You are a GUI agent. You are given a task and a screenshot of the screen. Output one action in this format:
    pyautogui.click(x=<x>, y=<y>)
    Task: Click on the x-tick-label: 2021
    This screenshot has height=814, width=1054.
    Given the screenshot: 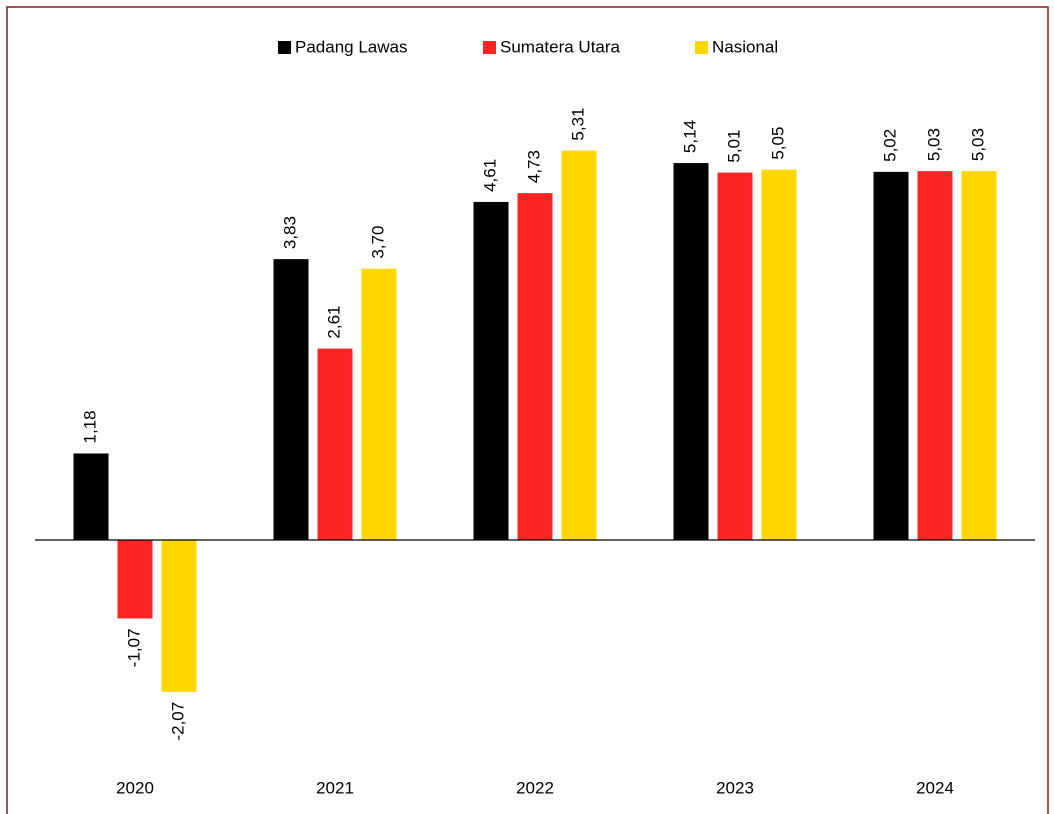 What is the action you would take?
    pyautogui.click(x=335, y=787)
    